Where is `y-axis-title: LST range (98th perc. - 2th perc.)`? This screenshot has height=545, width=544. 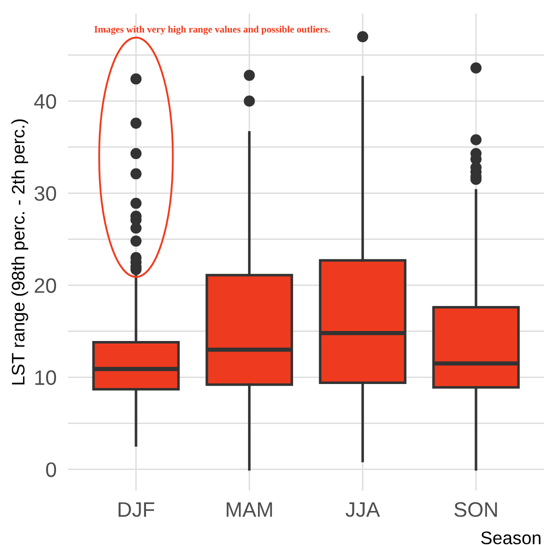
y-axis-title: LST range (98th perc. - 2th perc.) is located at coordinates (19, 251).